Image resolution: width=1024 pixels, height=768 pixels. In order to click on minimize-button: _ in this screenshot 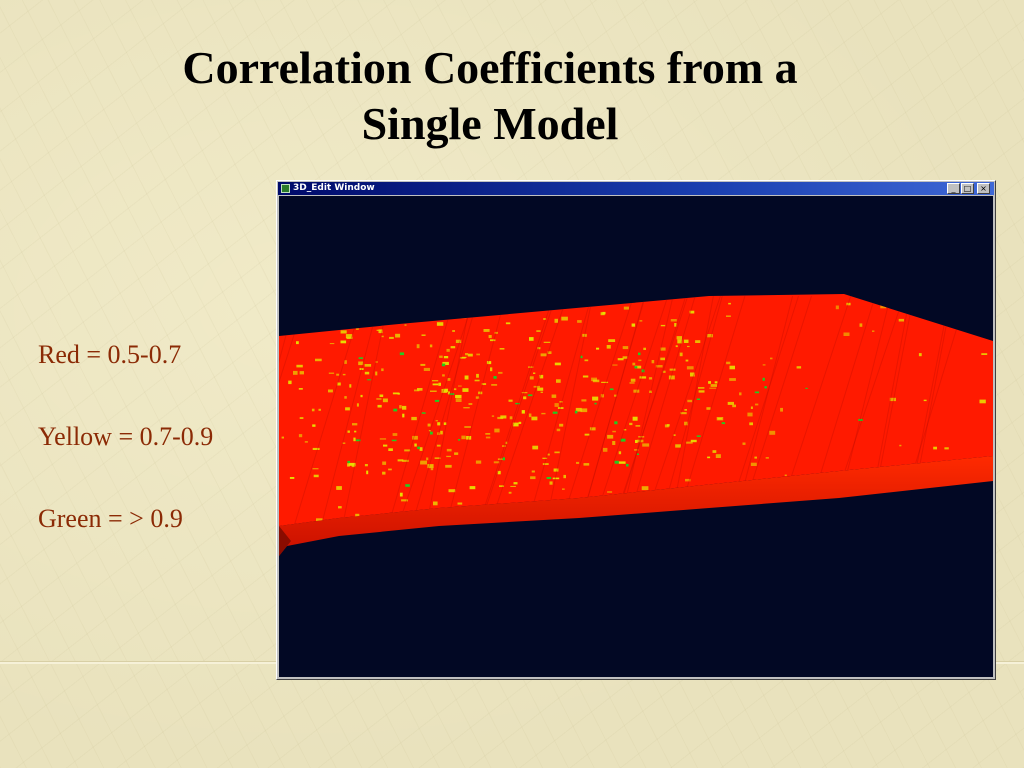, I will do `click(953, 188)`.